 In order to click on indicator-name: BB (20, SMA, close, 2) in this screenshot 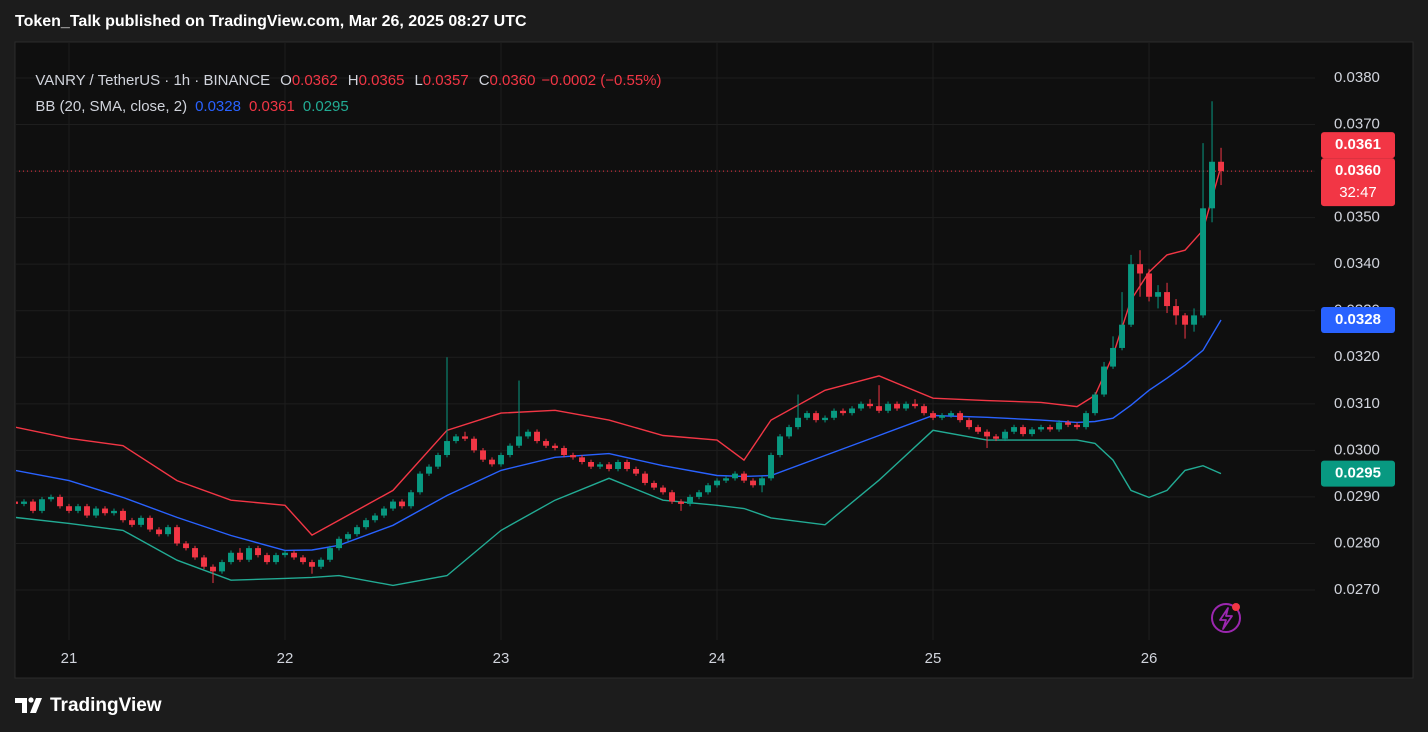, I will do `click(111, 106)`.